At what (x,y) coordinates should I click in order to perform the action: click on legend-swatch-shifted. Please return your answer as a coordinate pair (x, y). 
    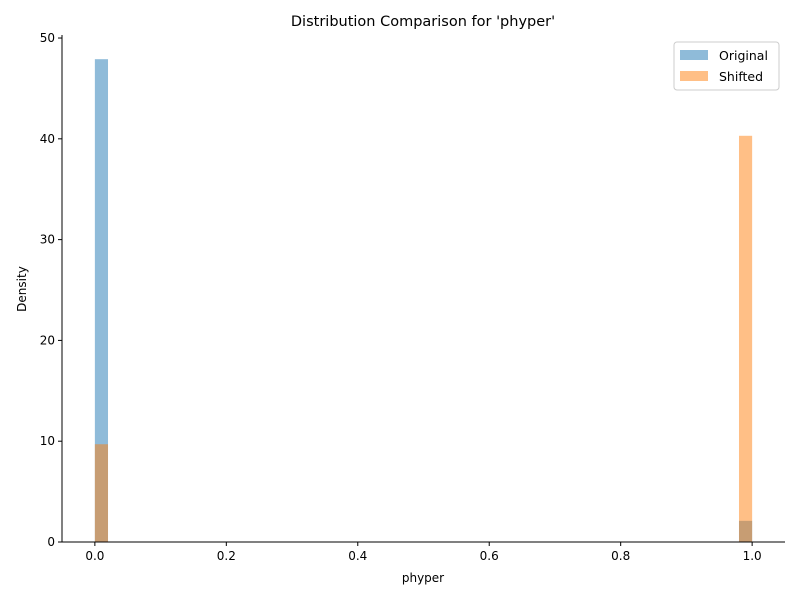
    Looking at the image, I should click on (694, 76).